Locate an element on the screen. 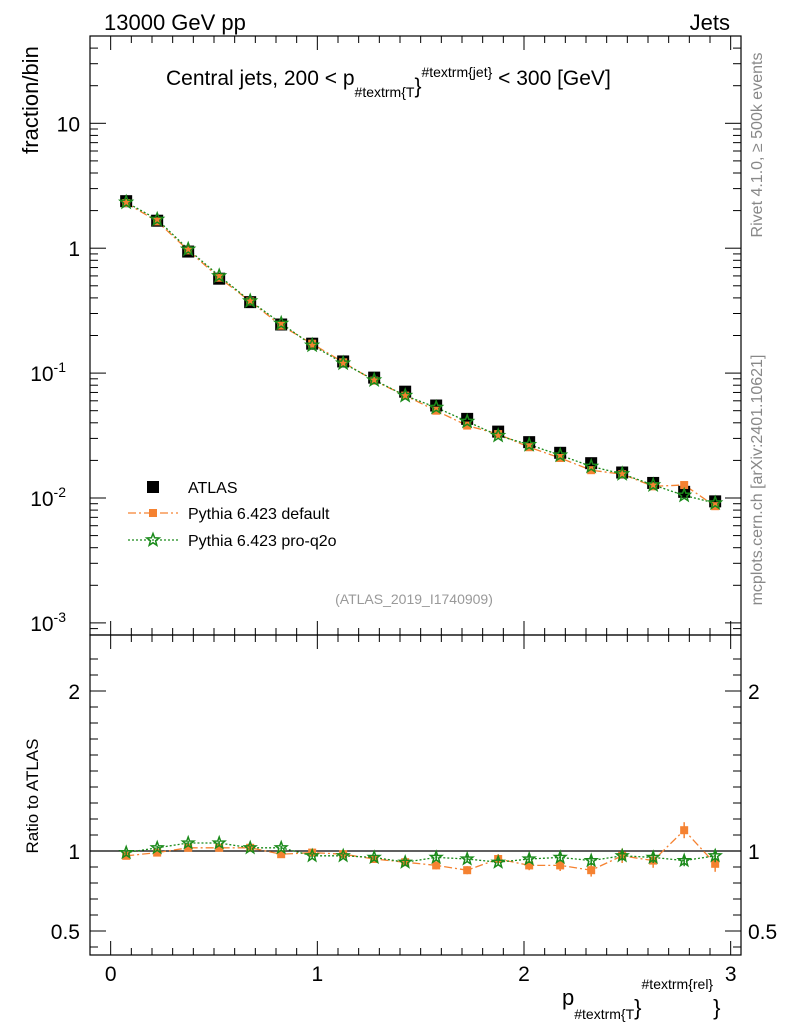  y-tick-label-top: 1 is located at coordinates (74, 249).